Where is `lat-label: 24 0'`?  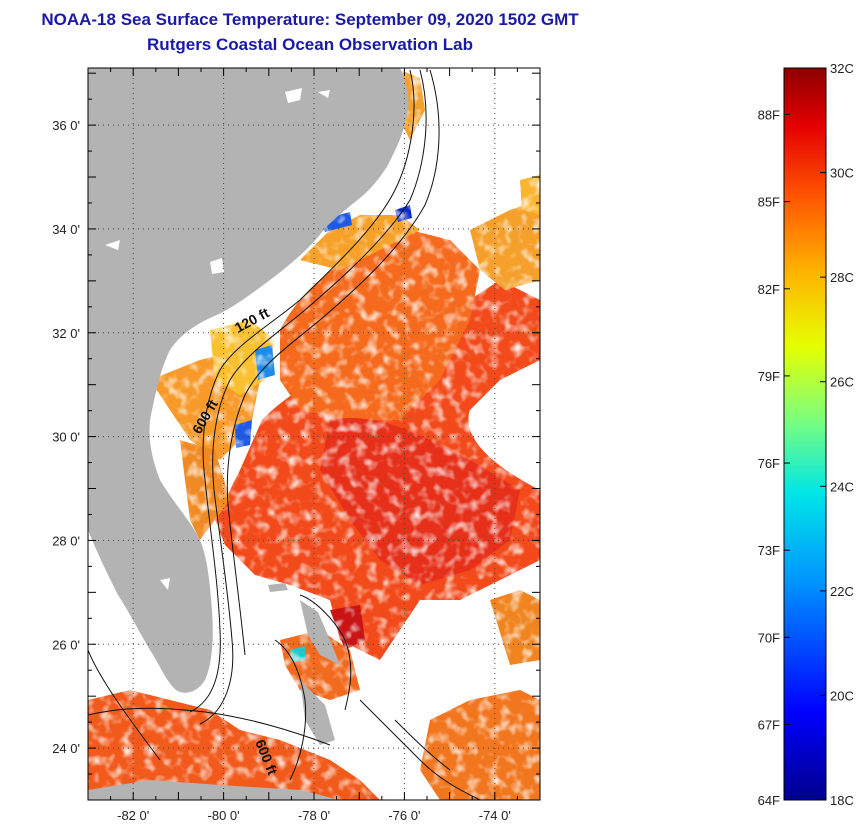 lat-label: 24 0' is located at coordinates (66, 748).